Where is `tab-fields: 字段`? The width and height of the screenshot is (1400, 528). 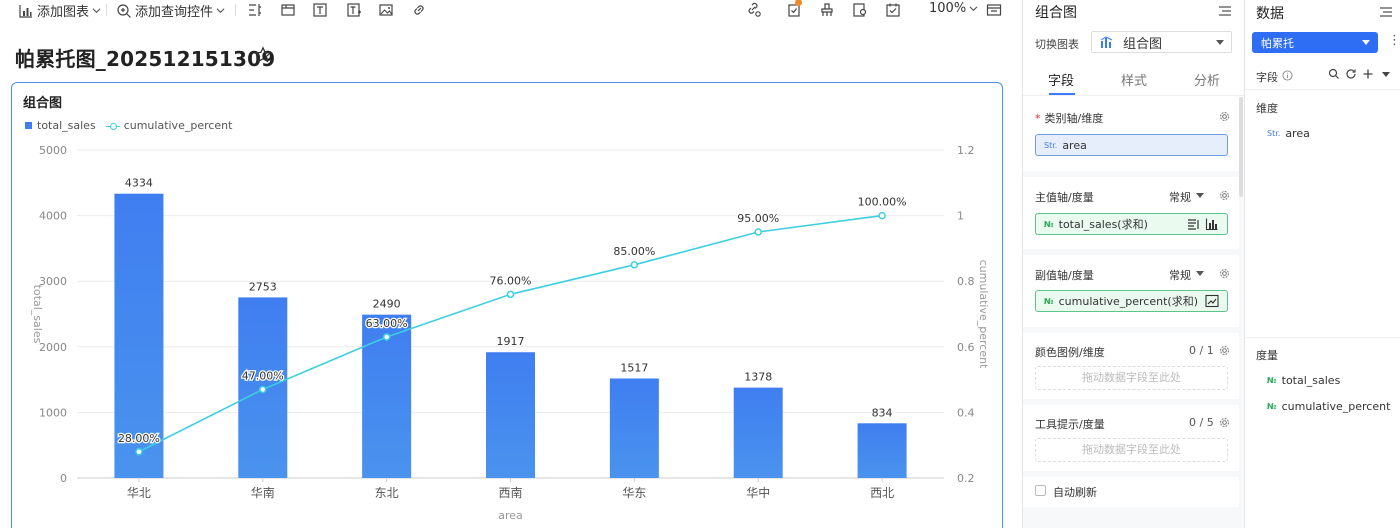 tab-fields: 字段 is located at coordinates (1061, 81).